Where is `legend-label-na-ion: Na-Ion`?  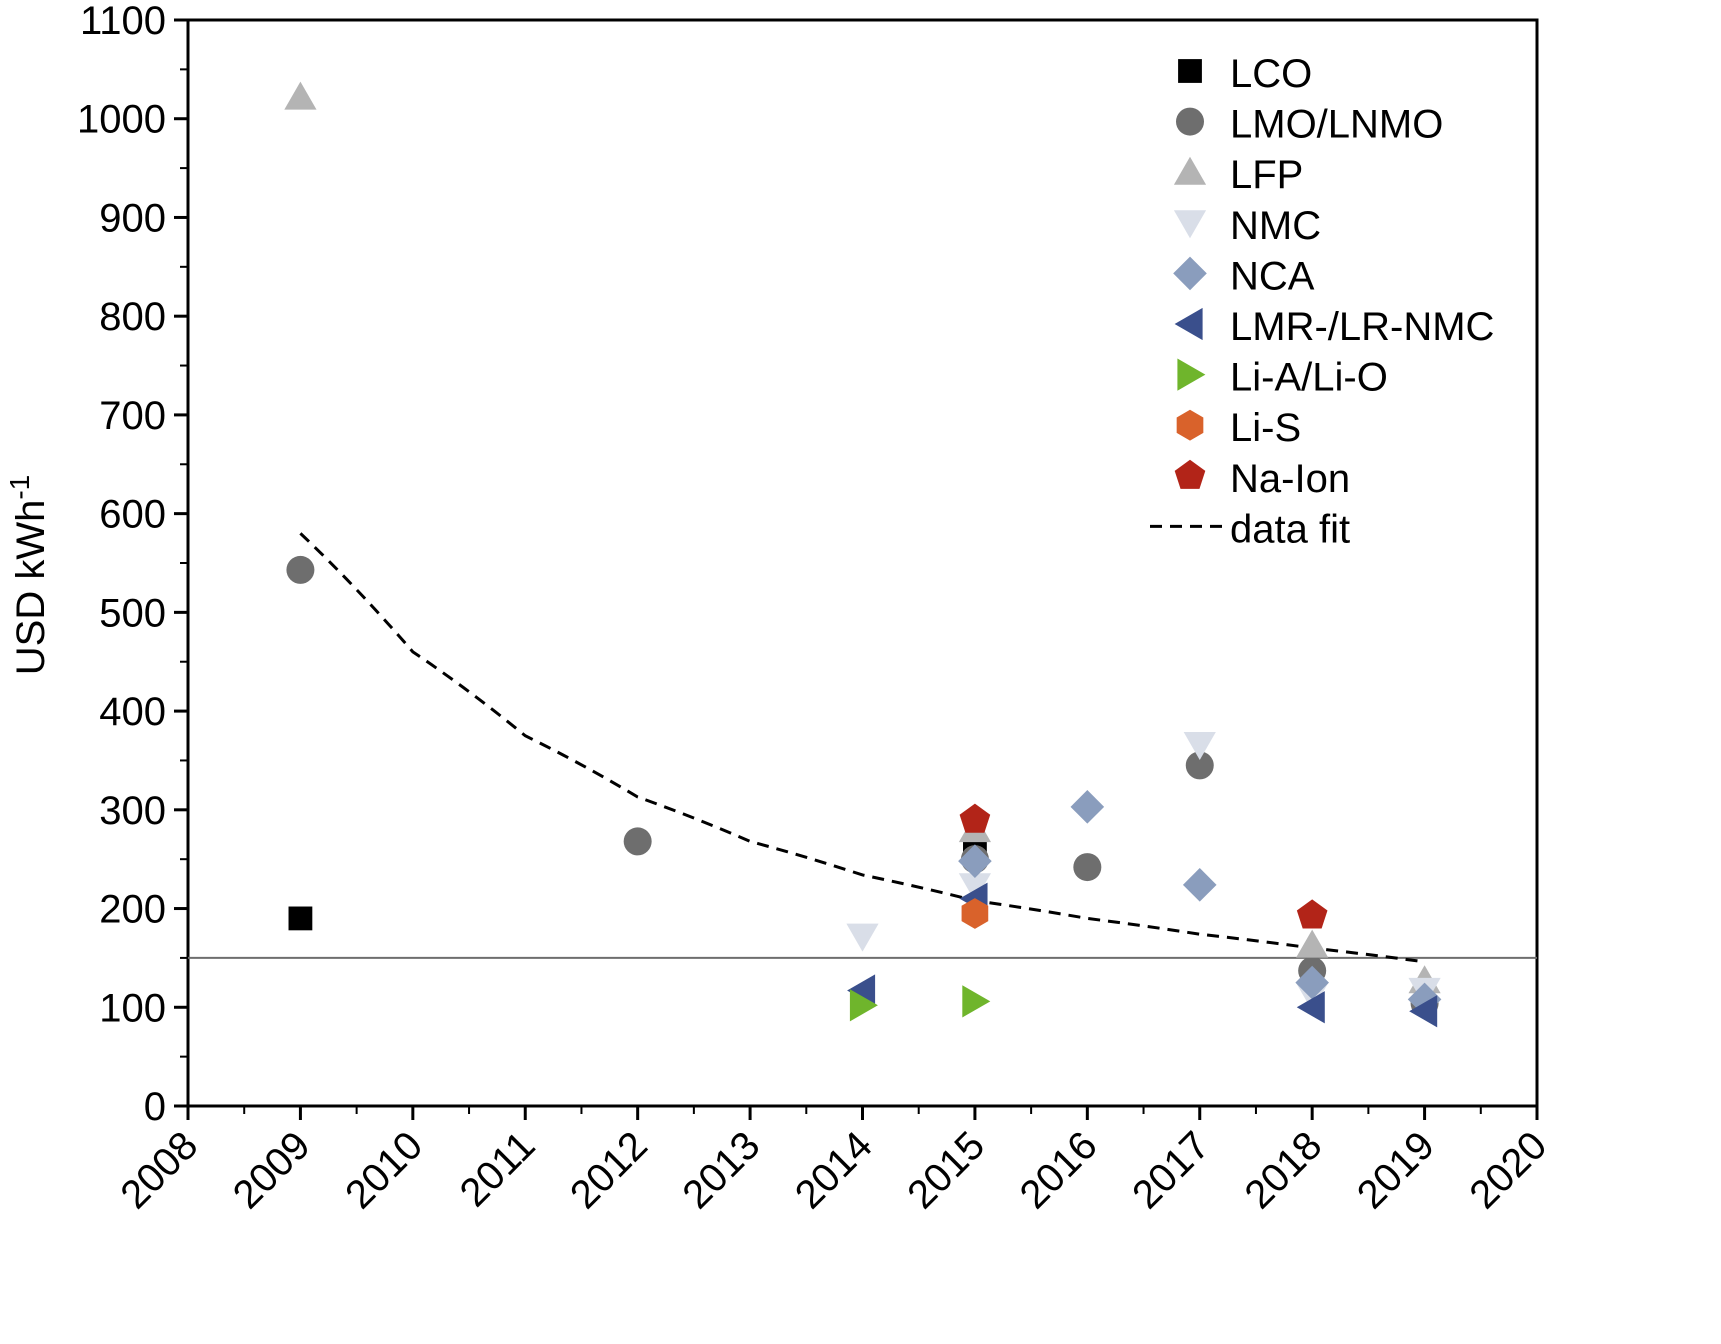 legend-label-na-ion: Na-Ion is located at coordinates (1290, 479).